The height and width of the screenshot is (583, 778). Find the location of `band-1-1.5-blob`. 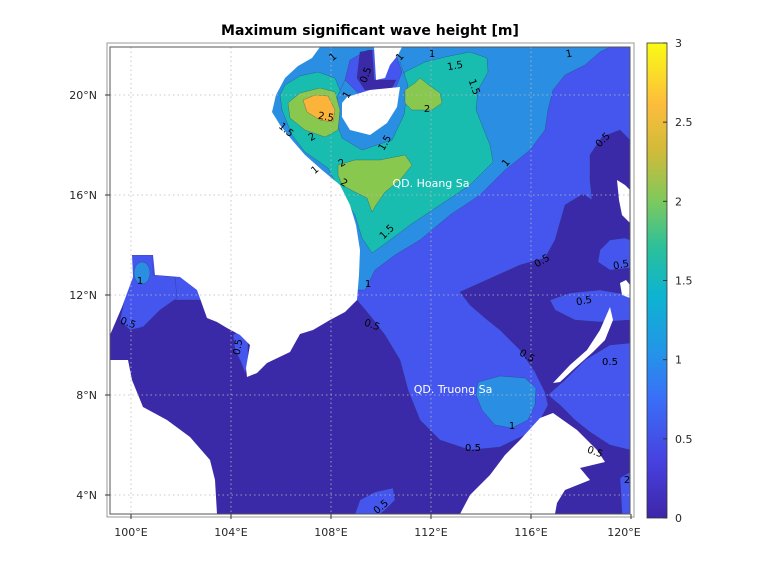

band-1-1.5-blob is located at coordinates (142, 273).